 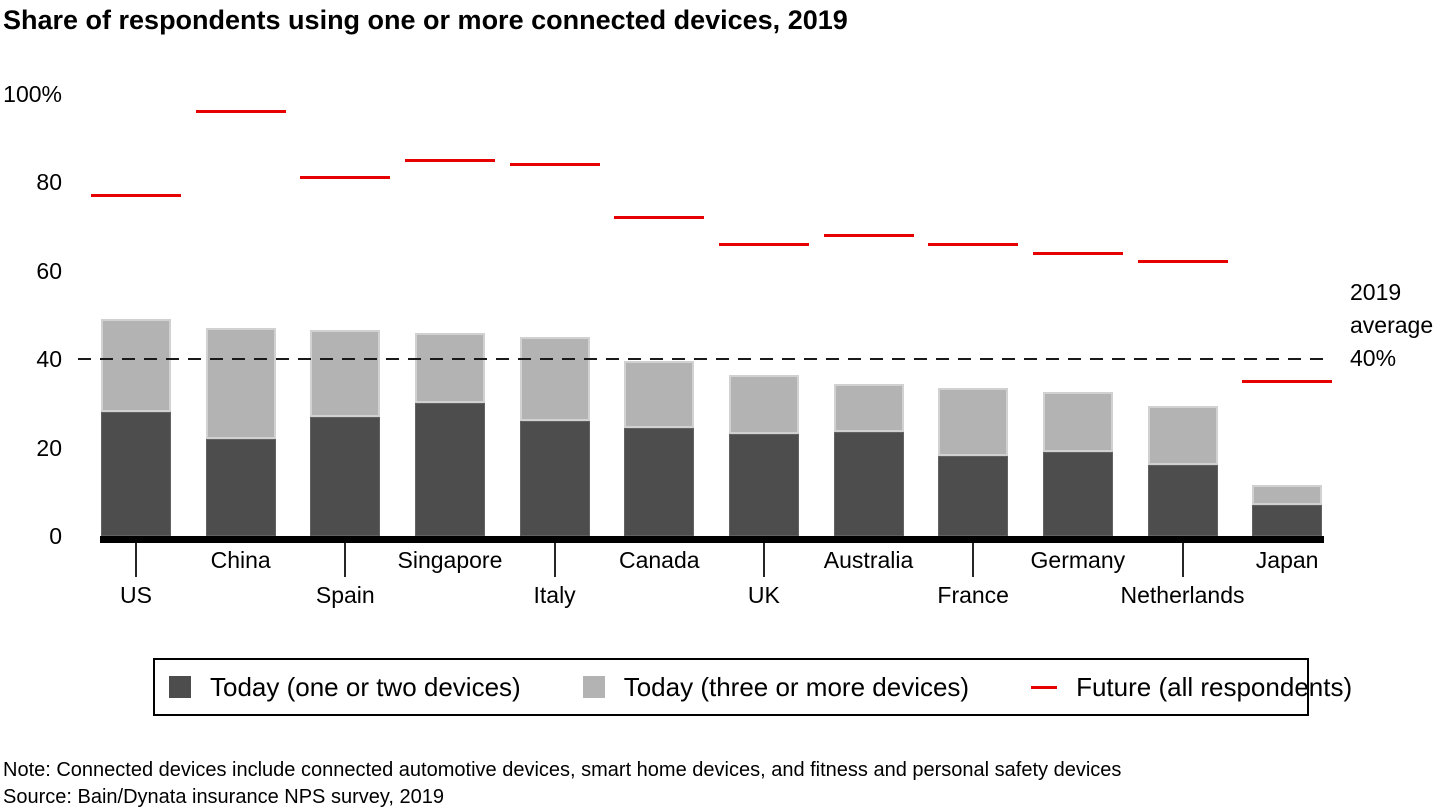 I want to click on x-axis-label-australia: Australia, so click(x=868, y=560).